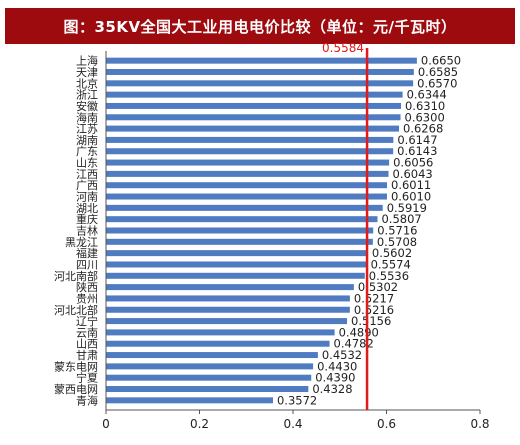  What do you see at coordinates (76, 276) in the screenshot?
I see `category-label: 河北南部` at bounding box center [76, 276].